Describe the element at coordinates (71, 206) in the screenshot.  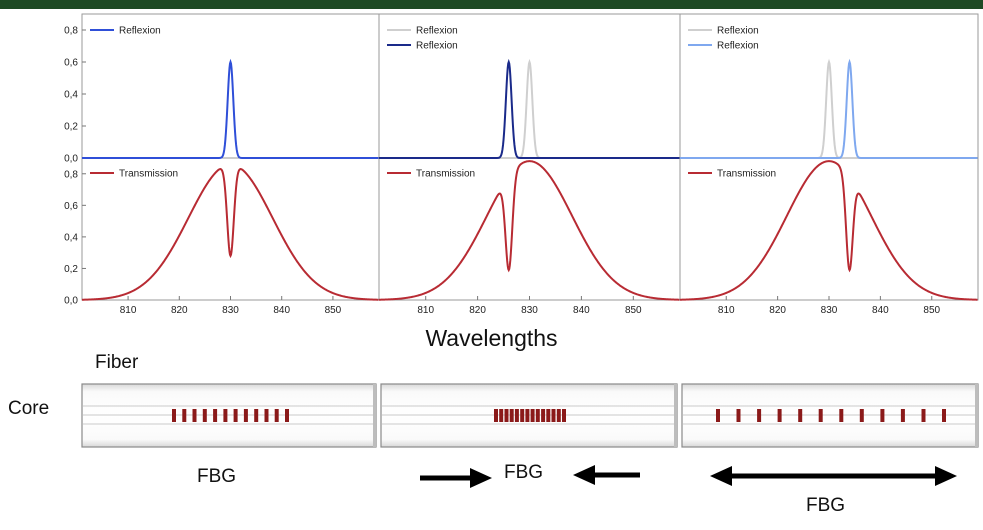
I see `y-tick-label-bottom: 0,6` at that location.